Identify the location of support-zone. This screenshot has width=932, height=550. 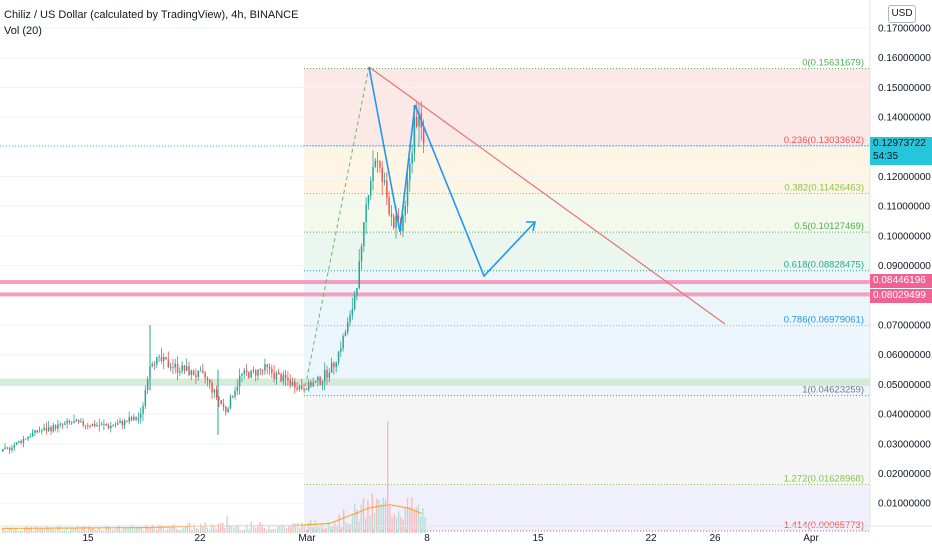
(435, 382).